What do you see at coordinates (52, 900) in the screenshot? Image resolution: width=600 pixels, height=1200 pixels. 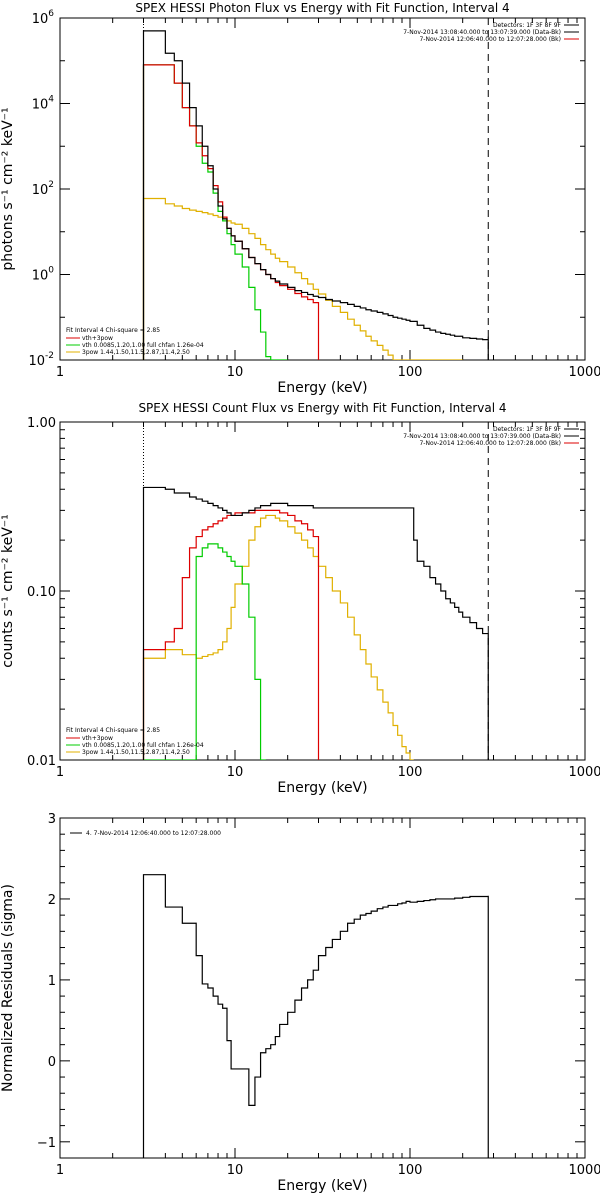 I see `y-tick-label: 2` at bounding box center [52, 900].